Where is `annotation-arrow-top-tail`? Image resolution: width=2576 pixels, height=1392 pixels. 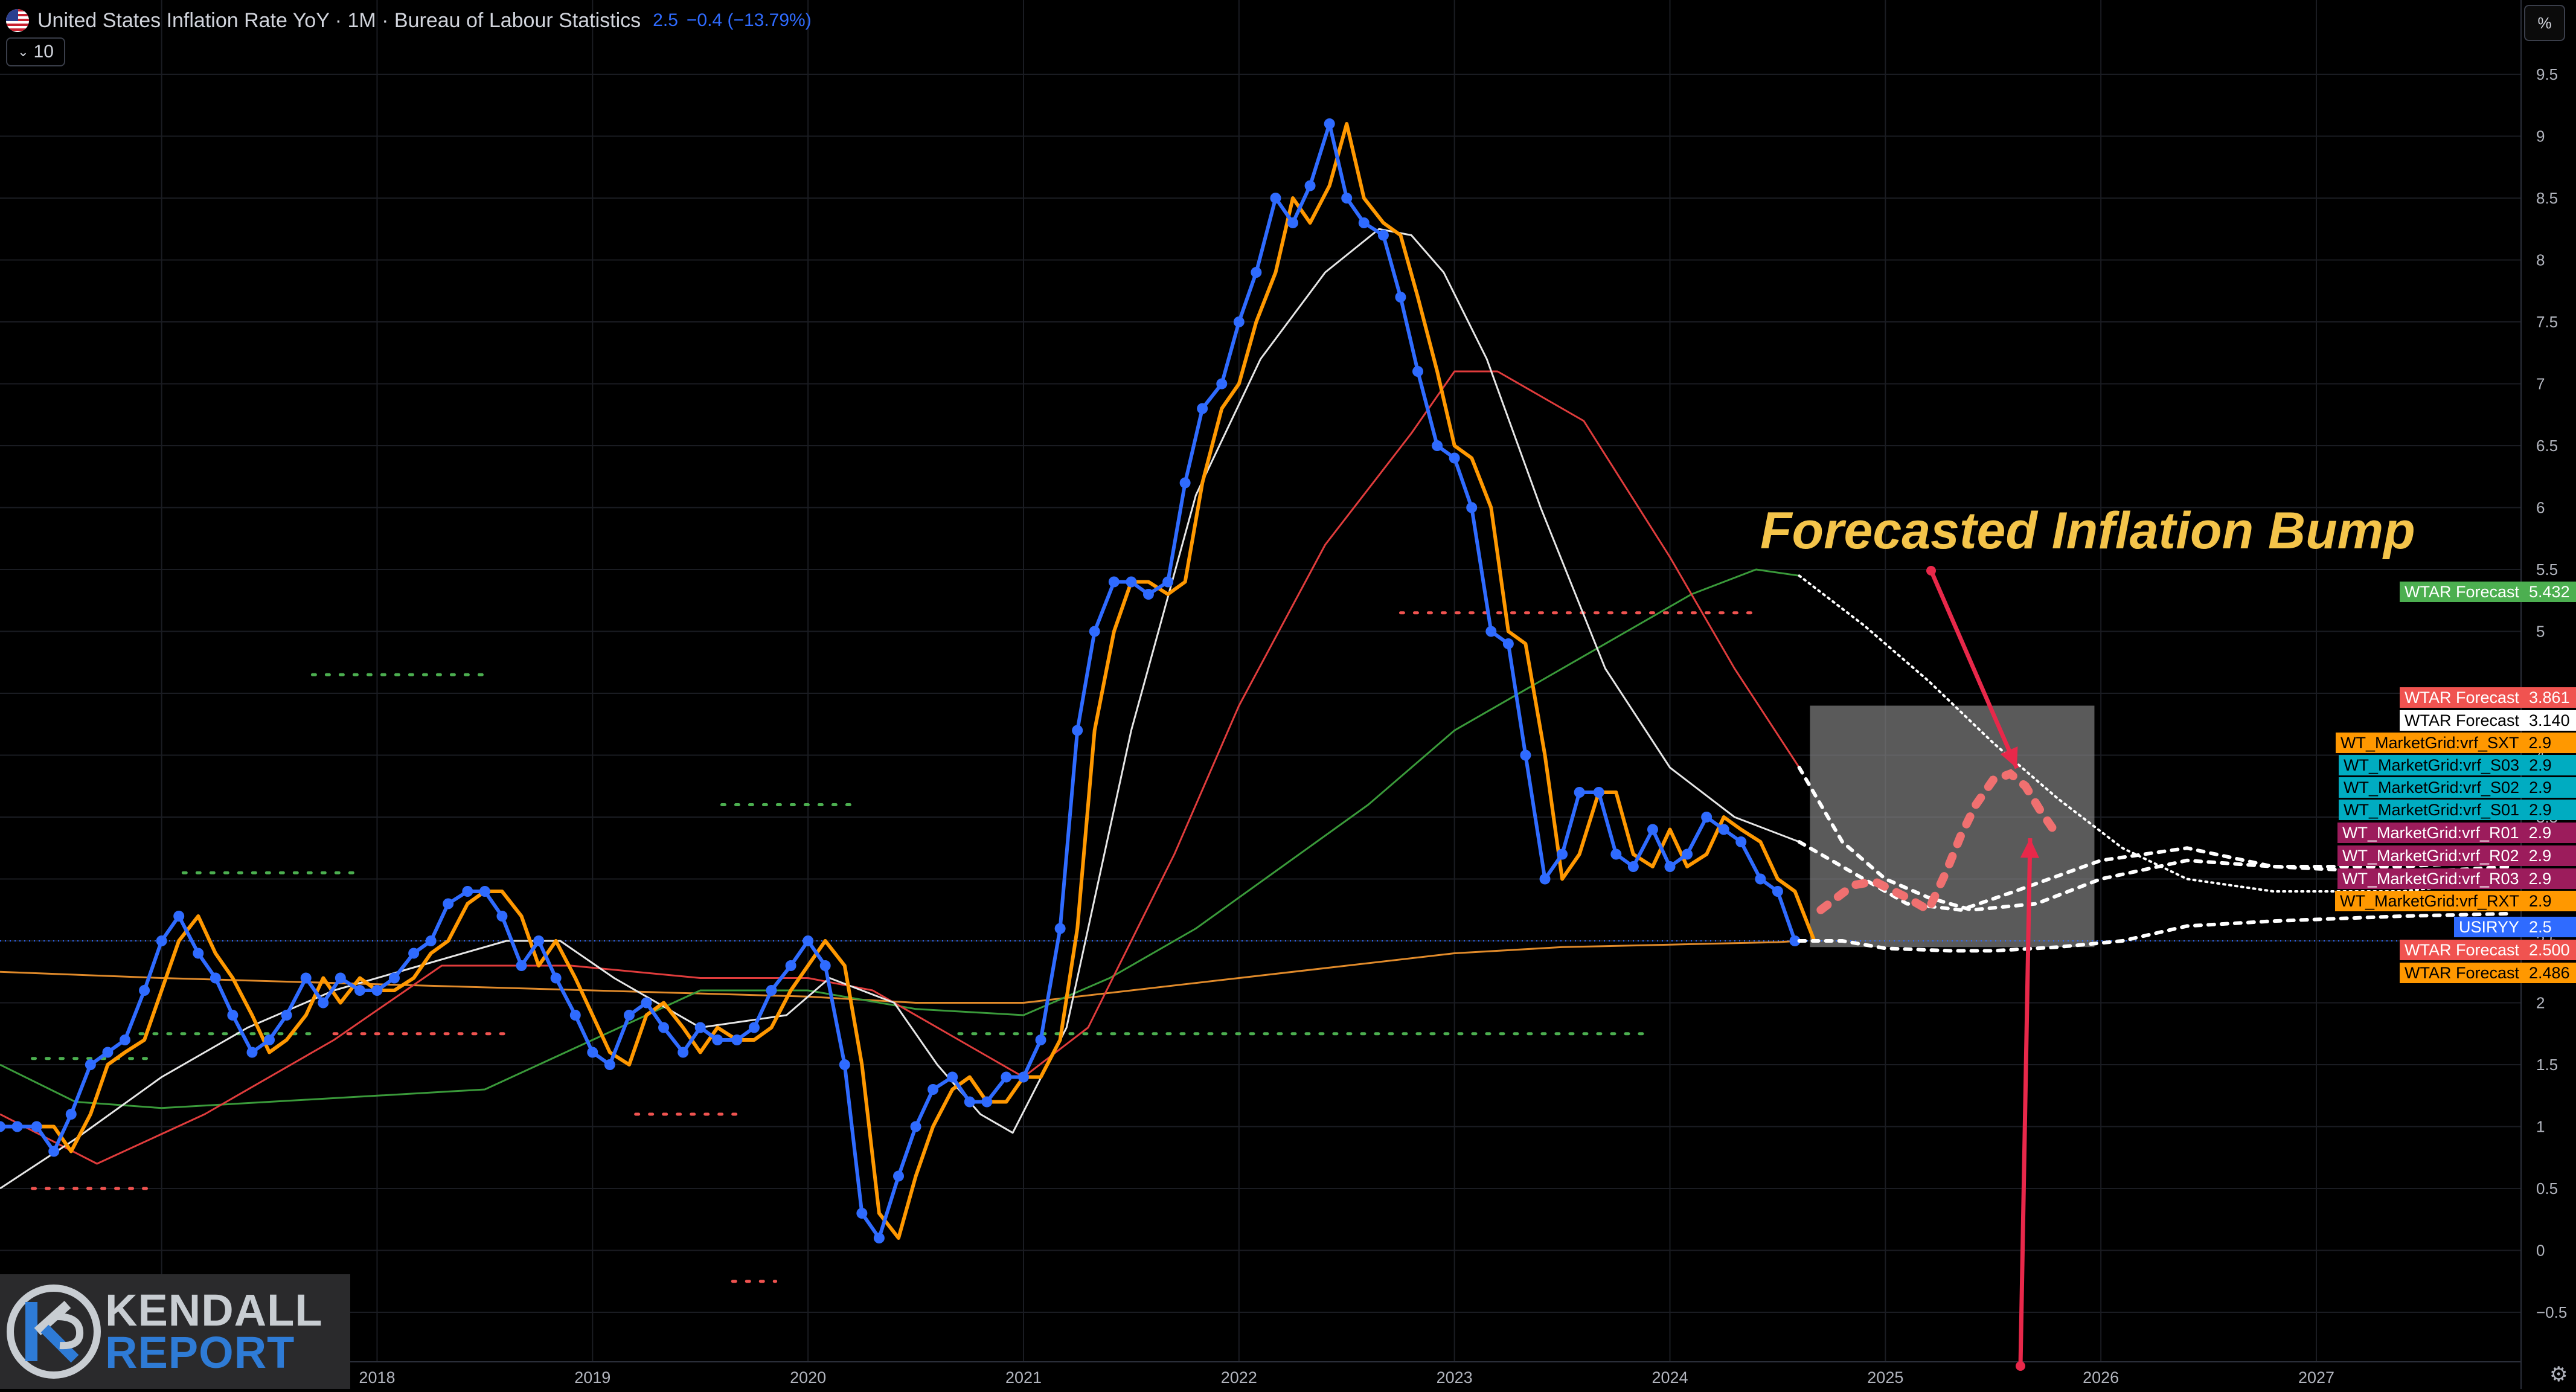
annotation-arrow-top-tail is located at coordinates (1931, 571).